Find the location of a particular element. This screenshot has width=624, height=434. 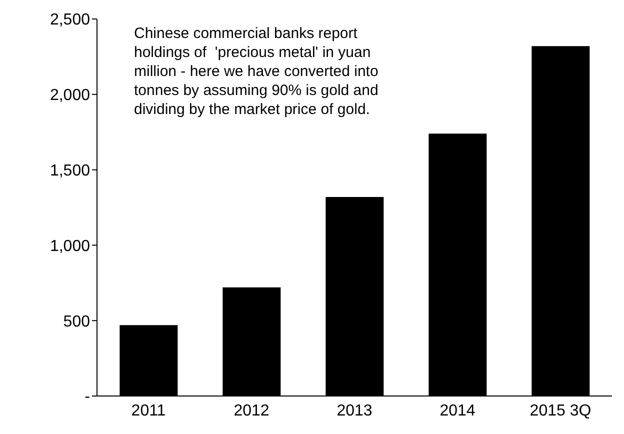

x-tick-label: 2015 3Q is located at coordinates (561, 411).